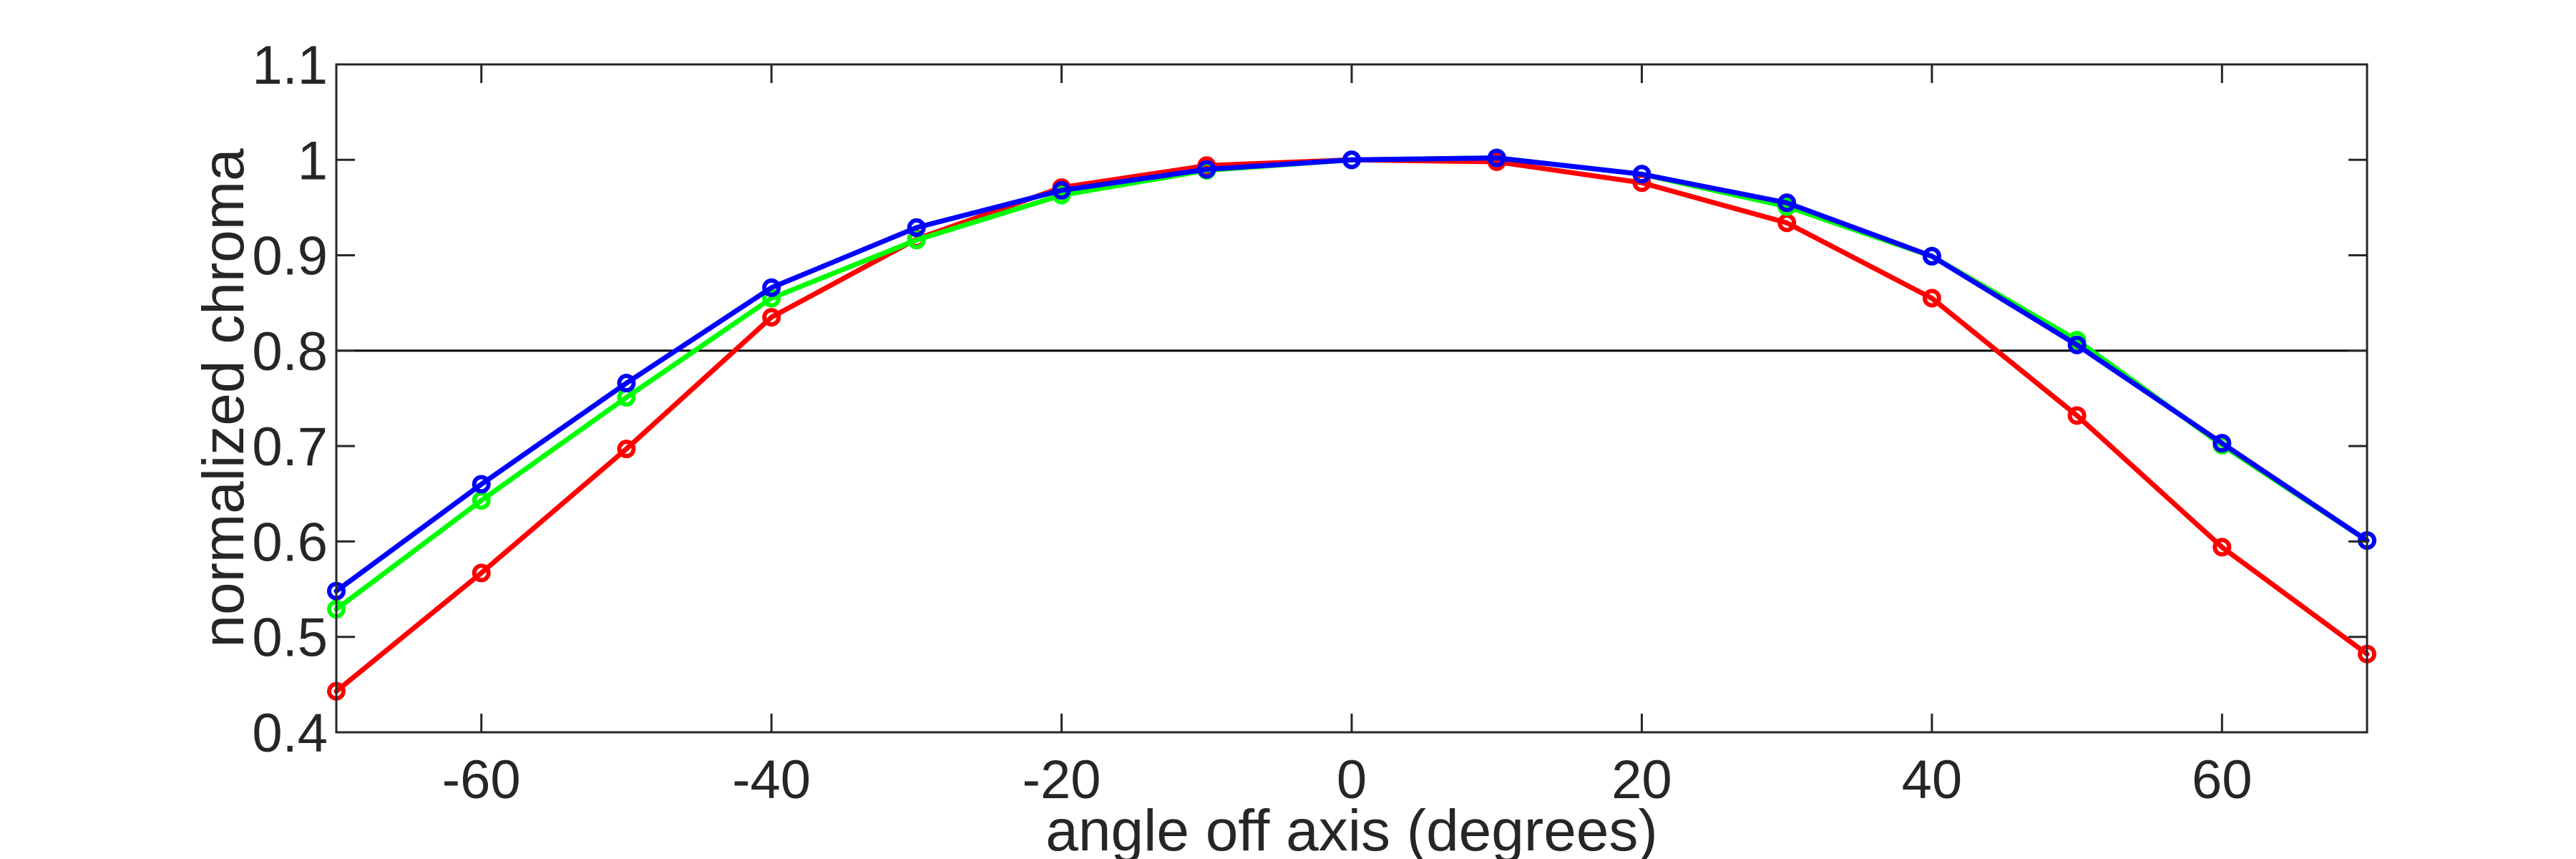  Describe the element at coordinates (290, 733) in the screenshot. I see `y-tick-label: 0.4` at that location.